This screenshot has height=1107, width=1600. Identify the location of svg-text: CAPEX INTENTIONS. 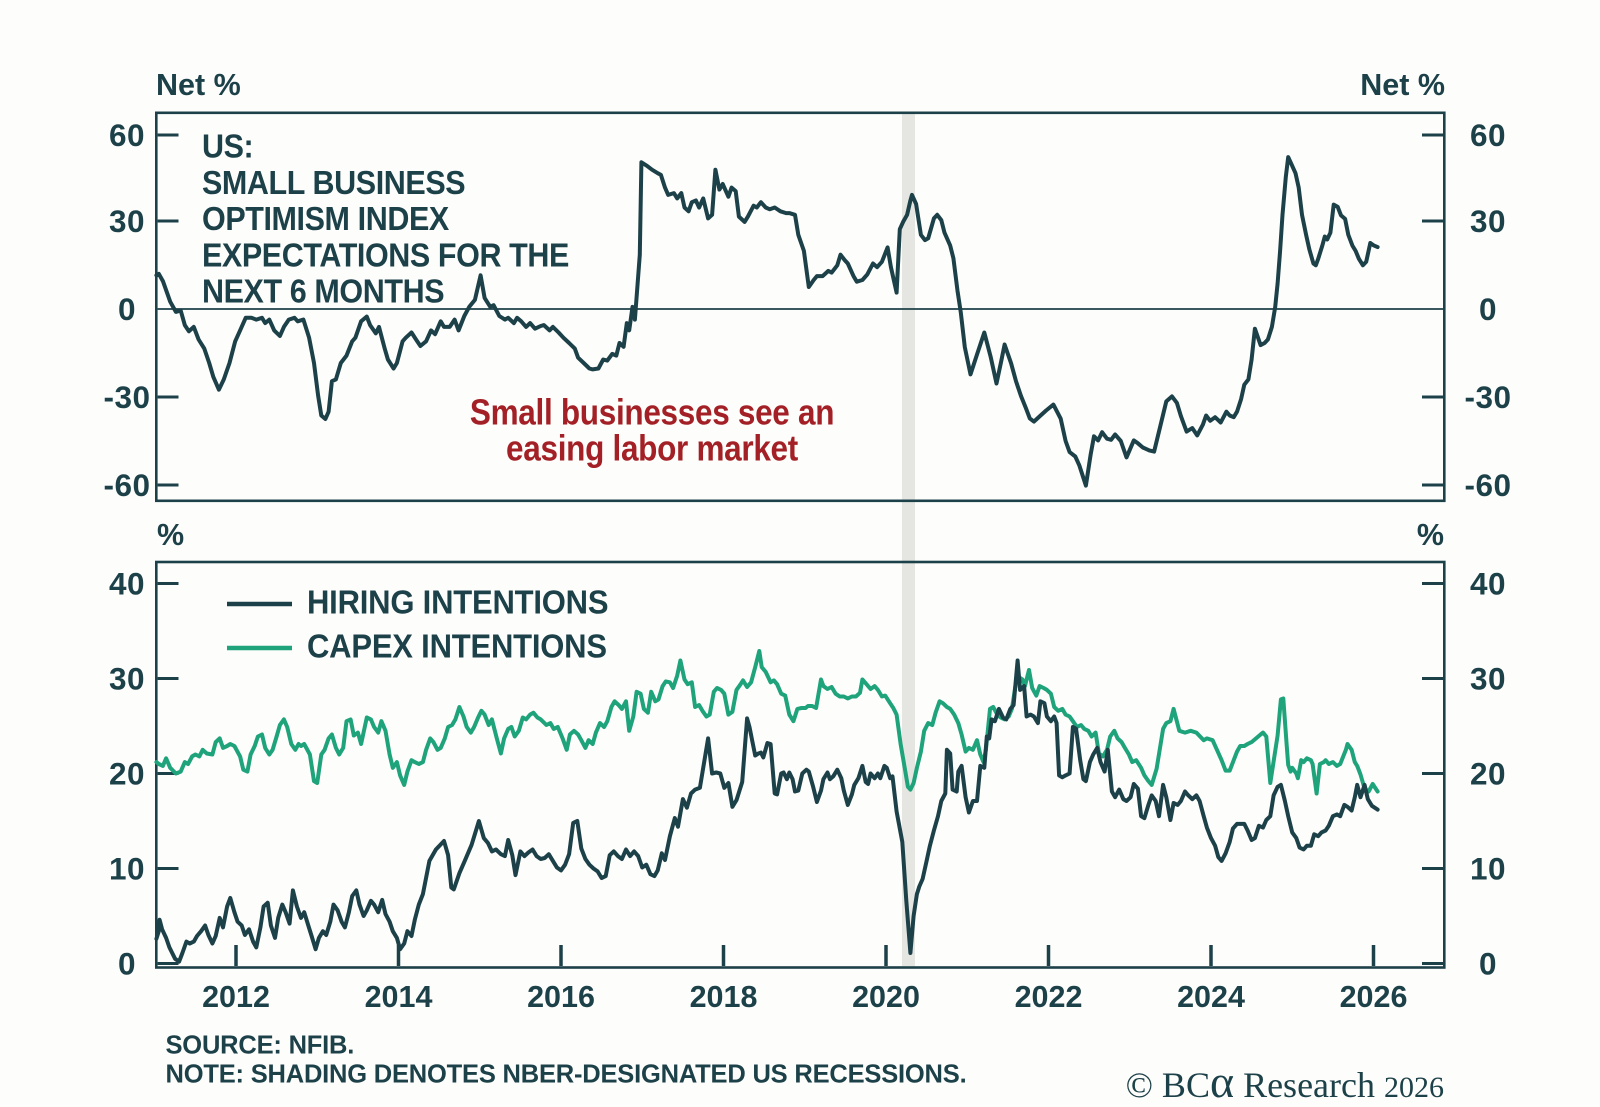
(457, 645).